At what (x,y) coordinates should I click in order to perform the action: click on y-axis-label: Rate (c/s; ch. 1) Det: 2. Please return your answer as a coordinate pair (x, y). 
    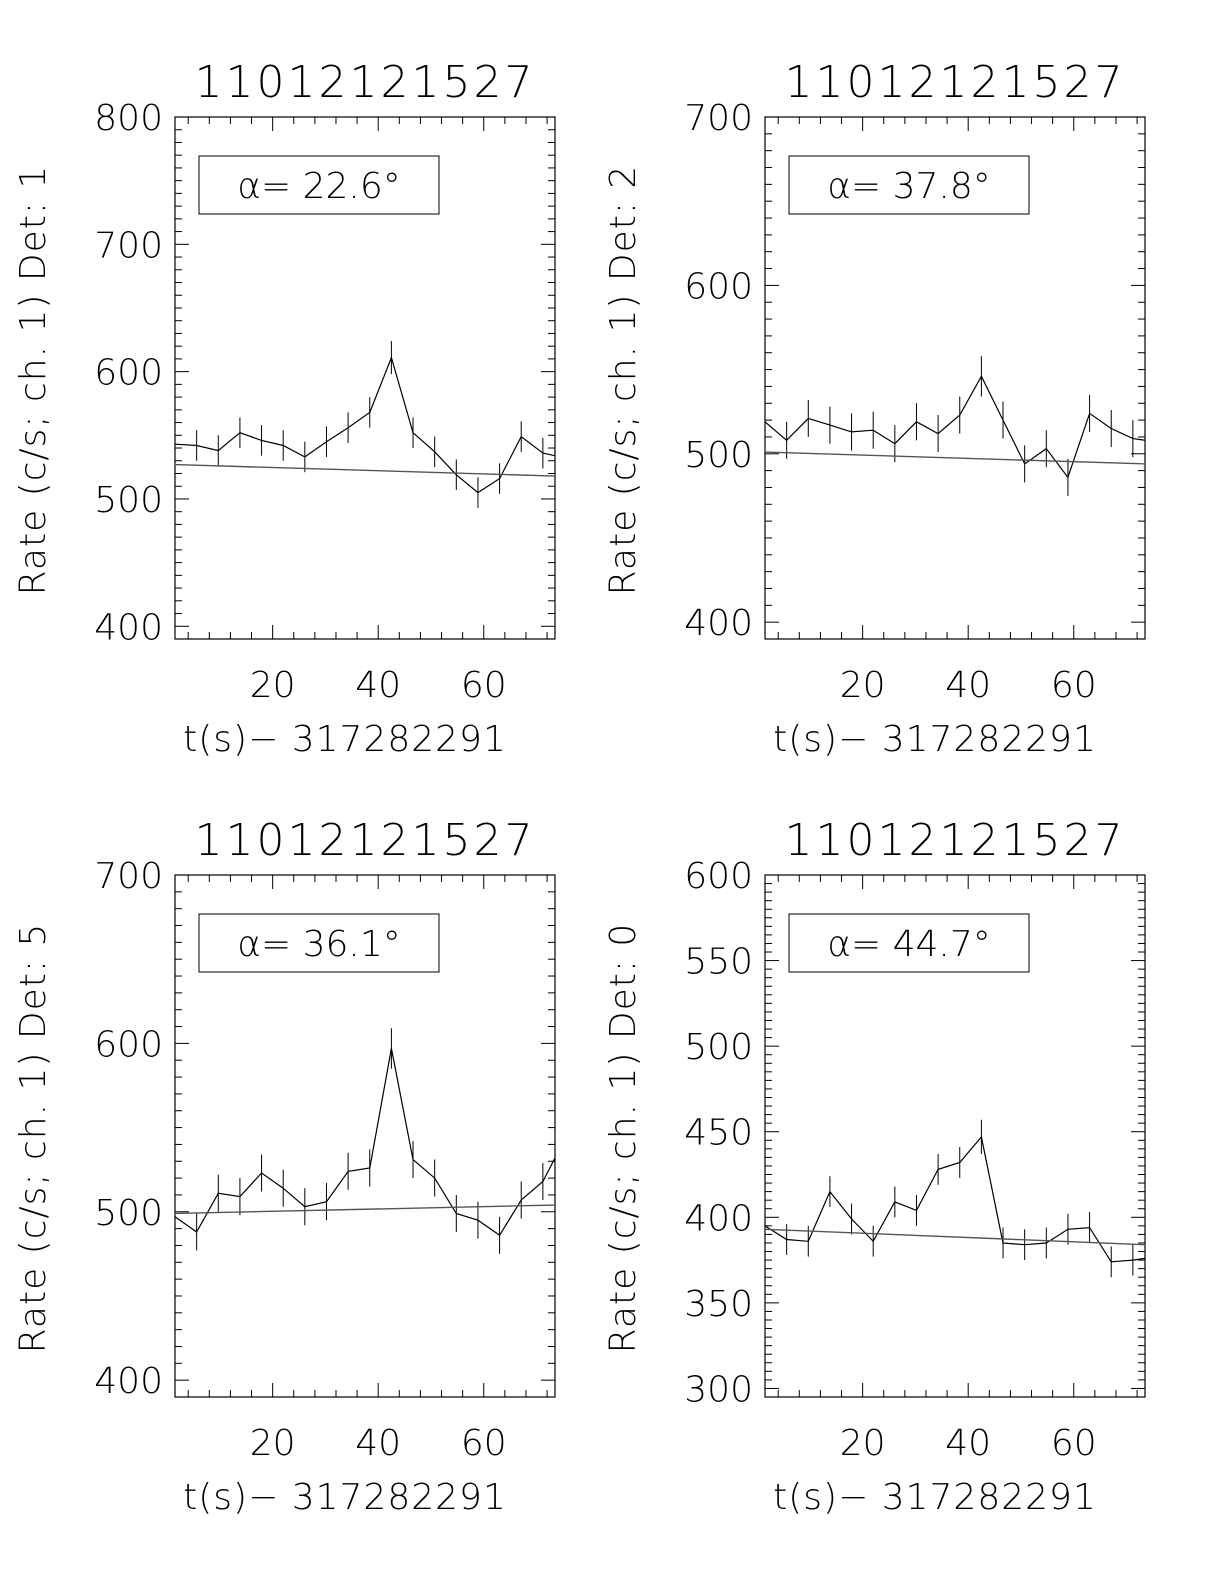
    Looking at the image, I should click on (623, 380).